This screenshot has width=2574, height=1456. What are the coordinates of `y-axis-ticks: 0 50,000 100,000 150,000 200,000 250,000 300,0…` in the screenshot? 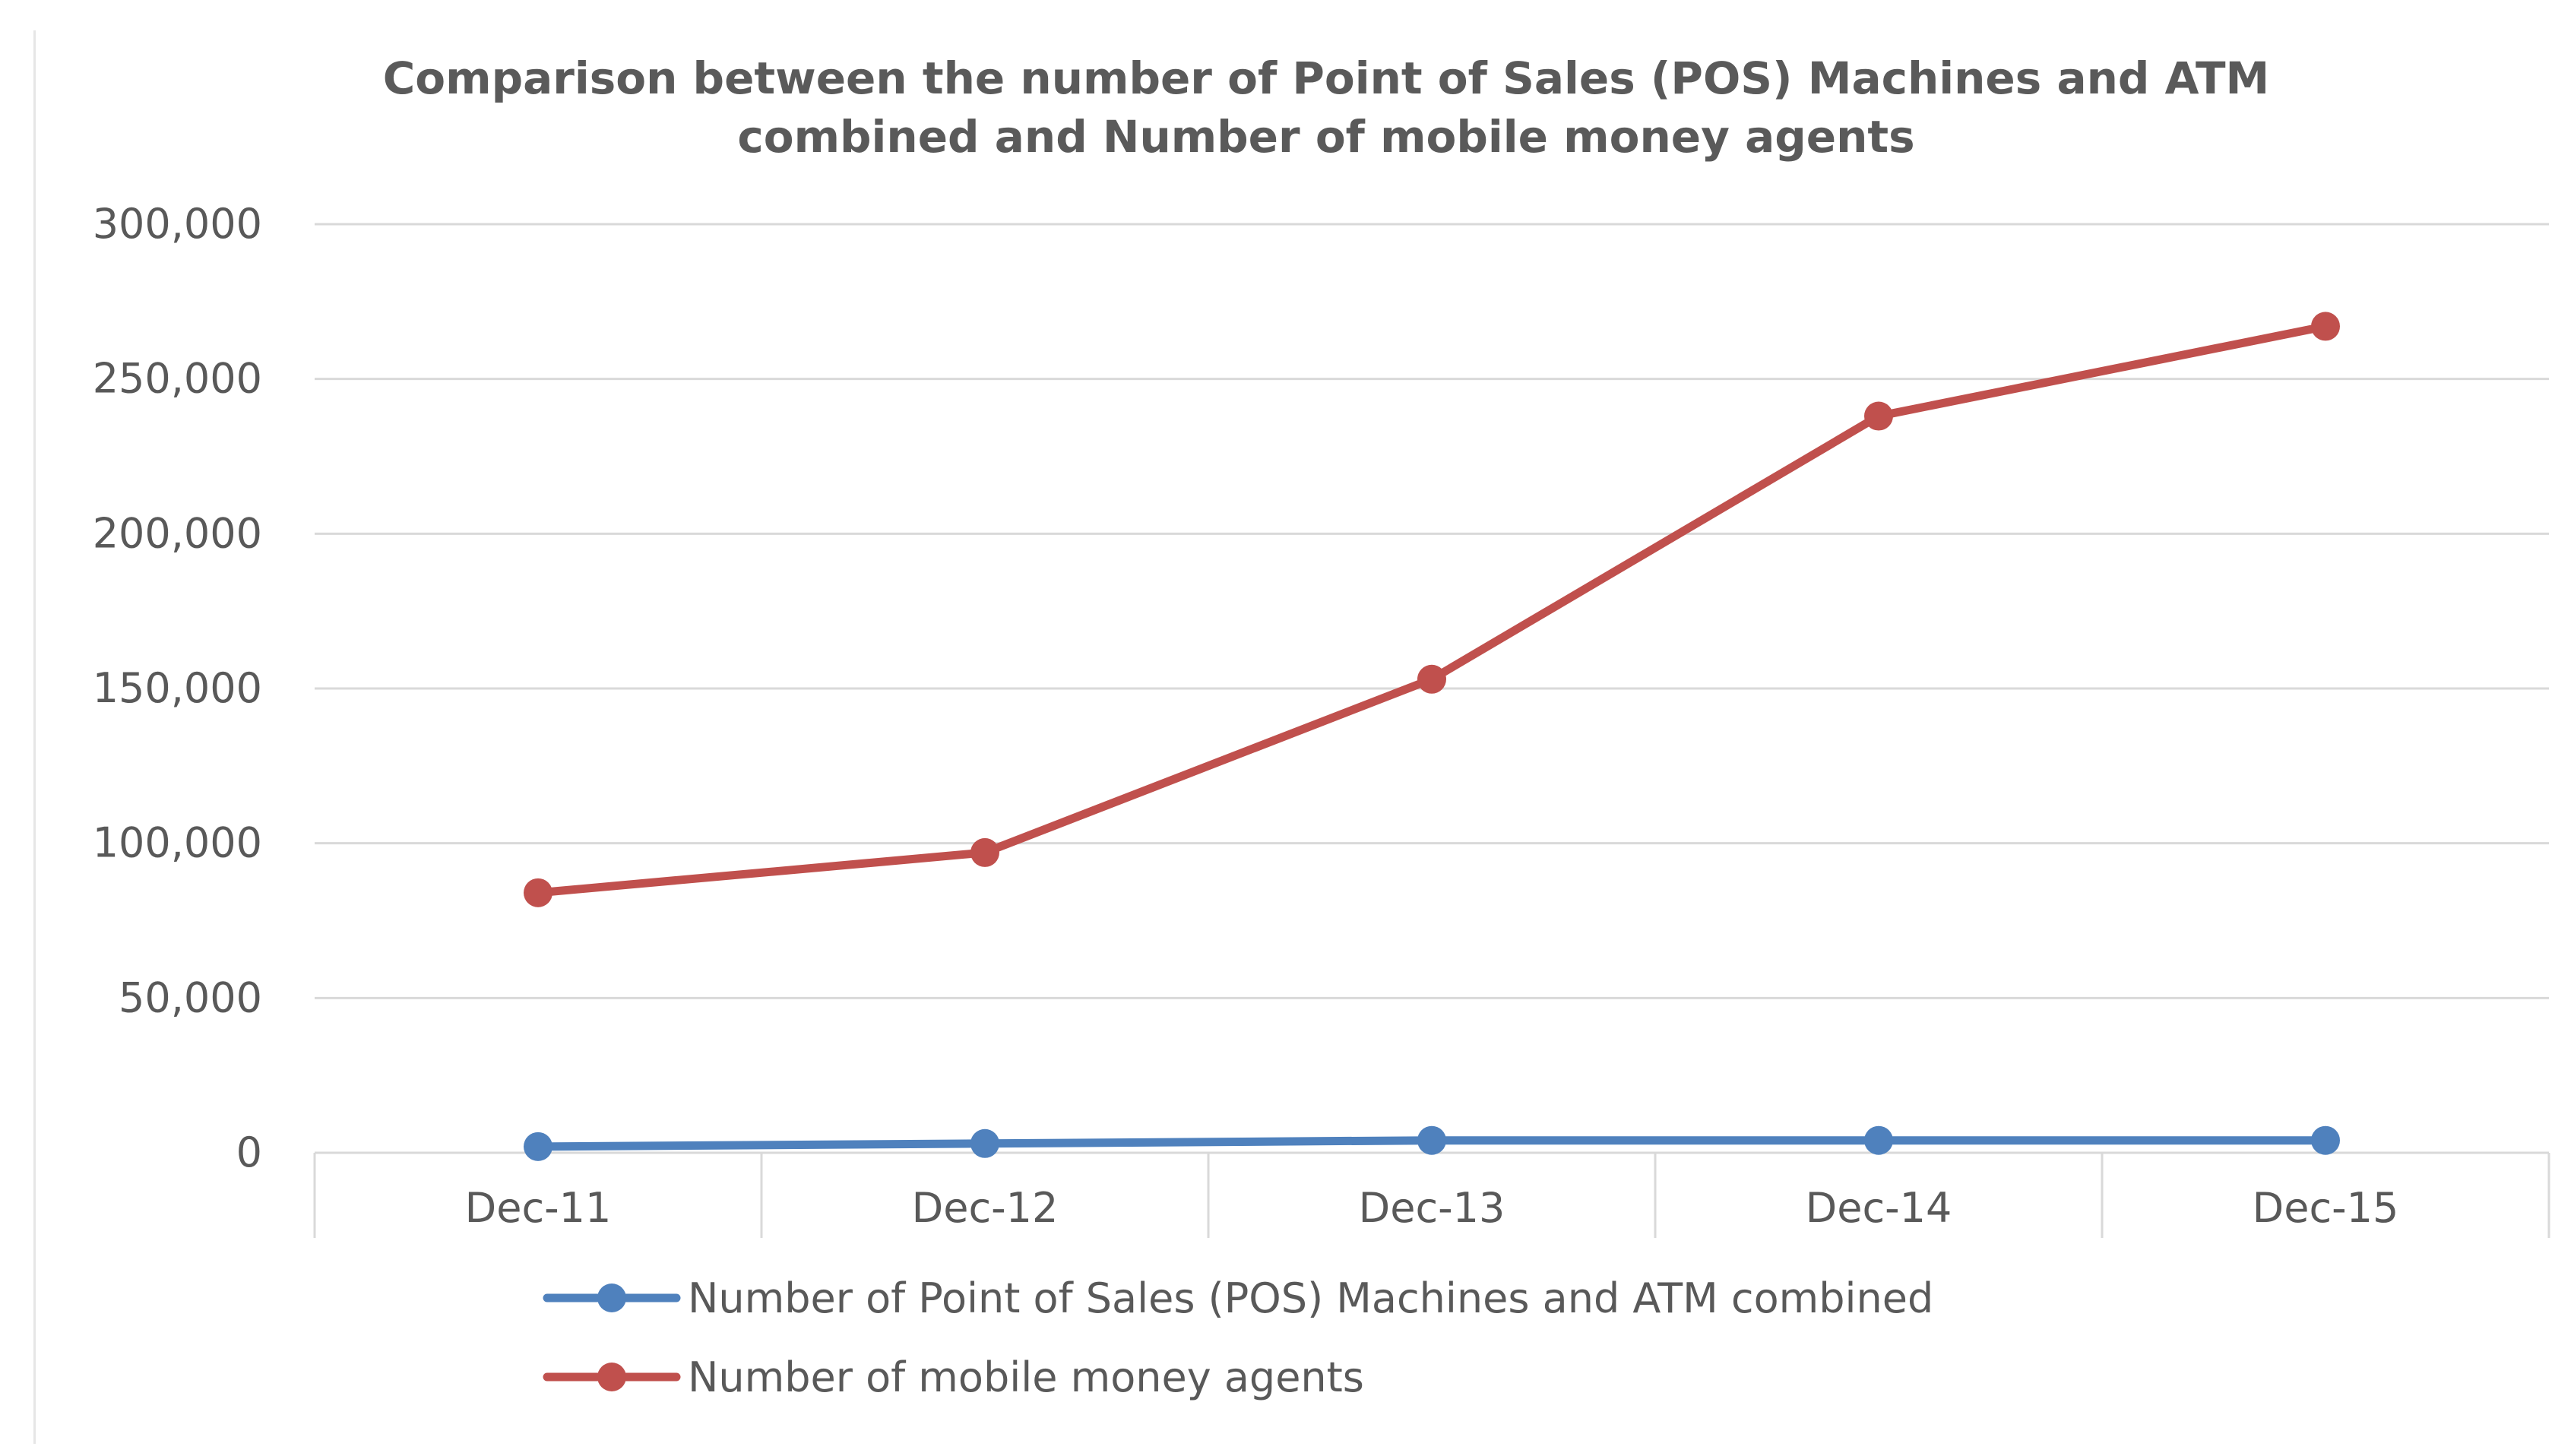 It's located at (177, 688).